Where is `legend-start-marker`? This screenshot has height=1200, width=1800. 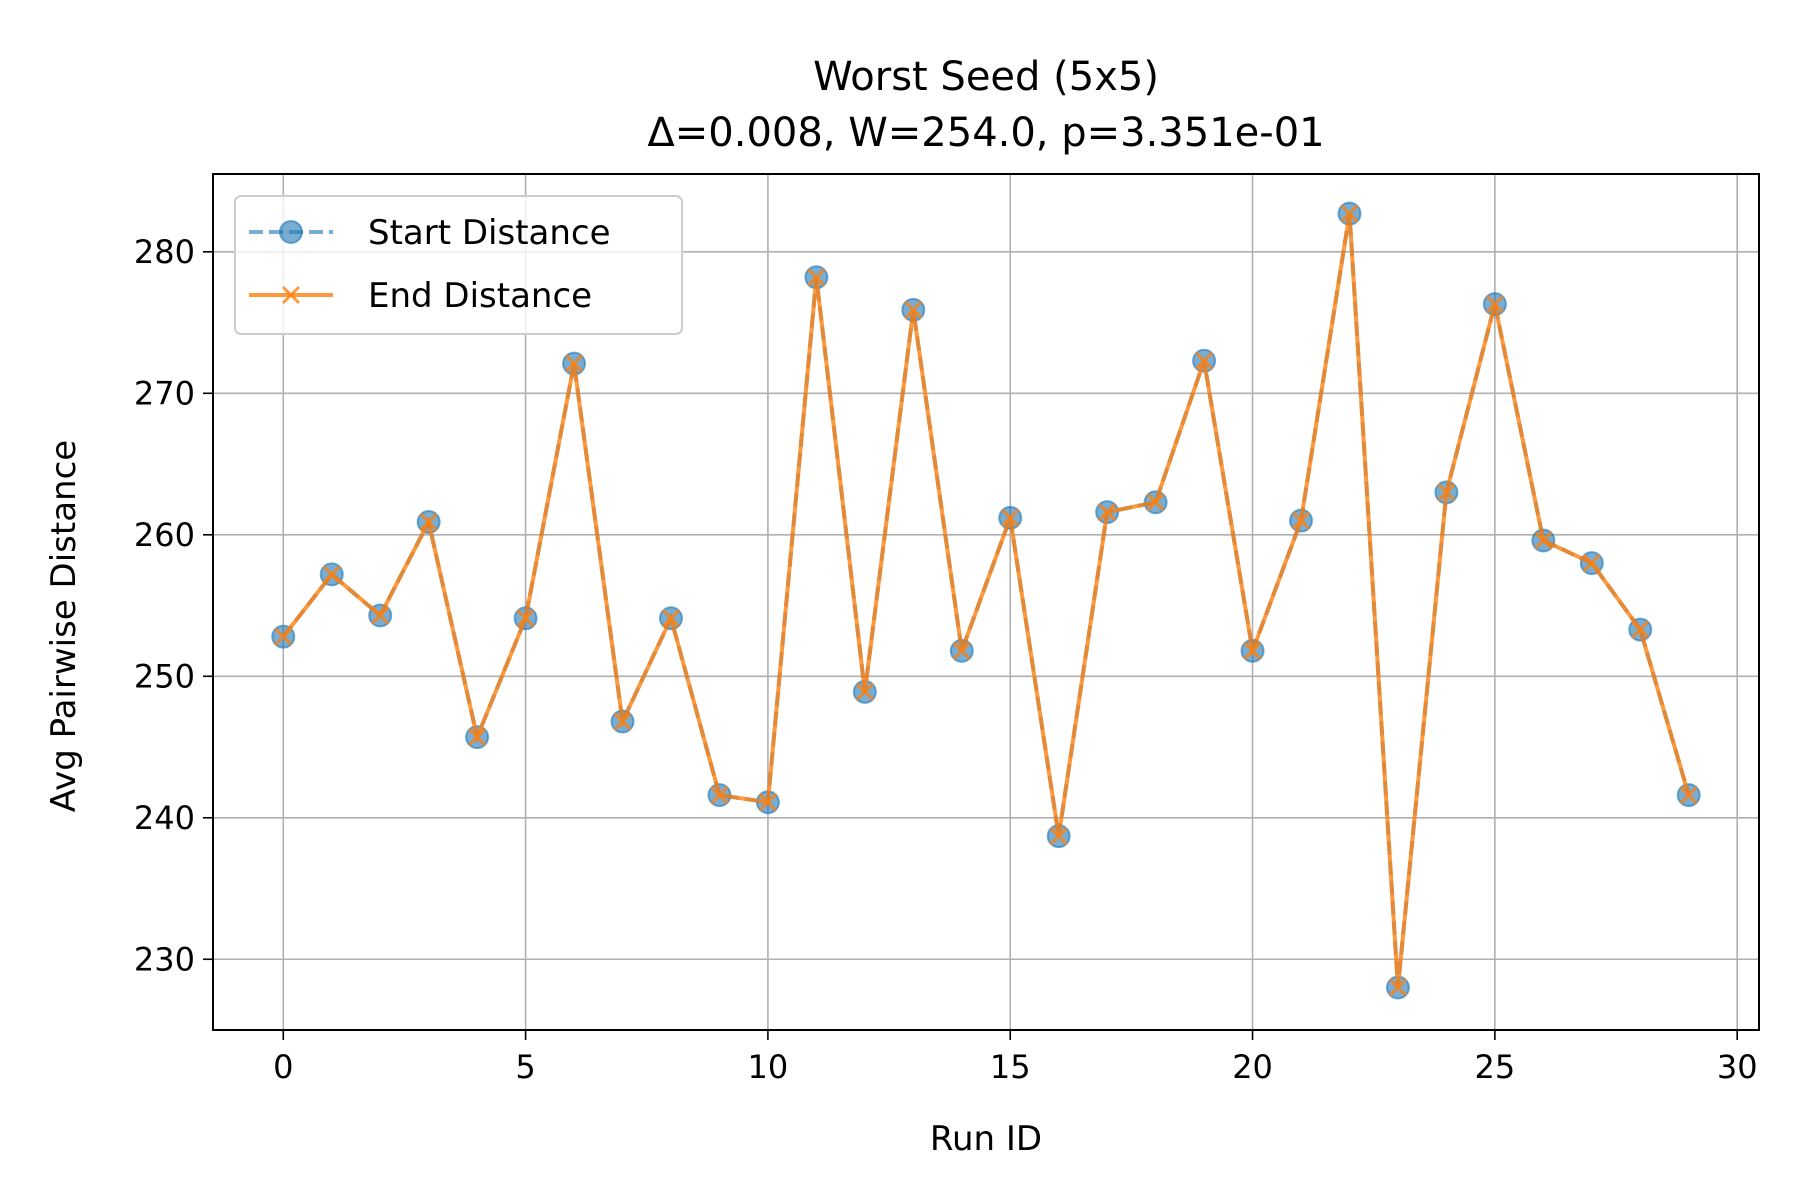
legend-start-marker is located at coordinates (291, 232).